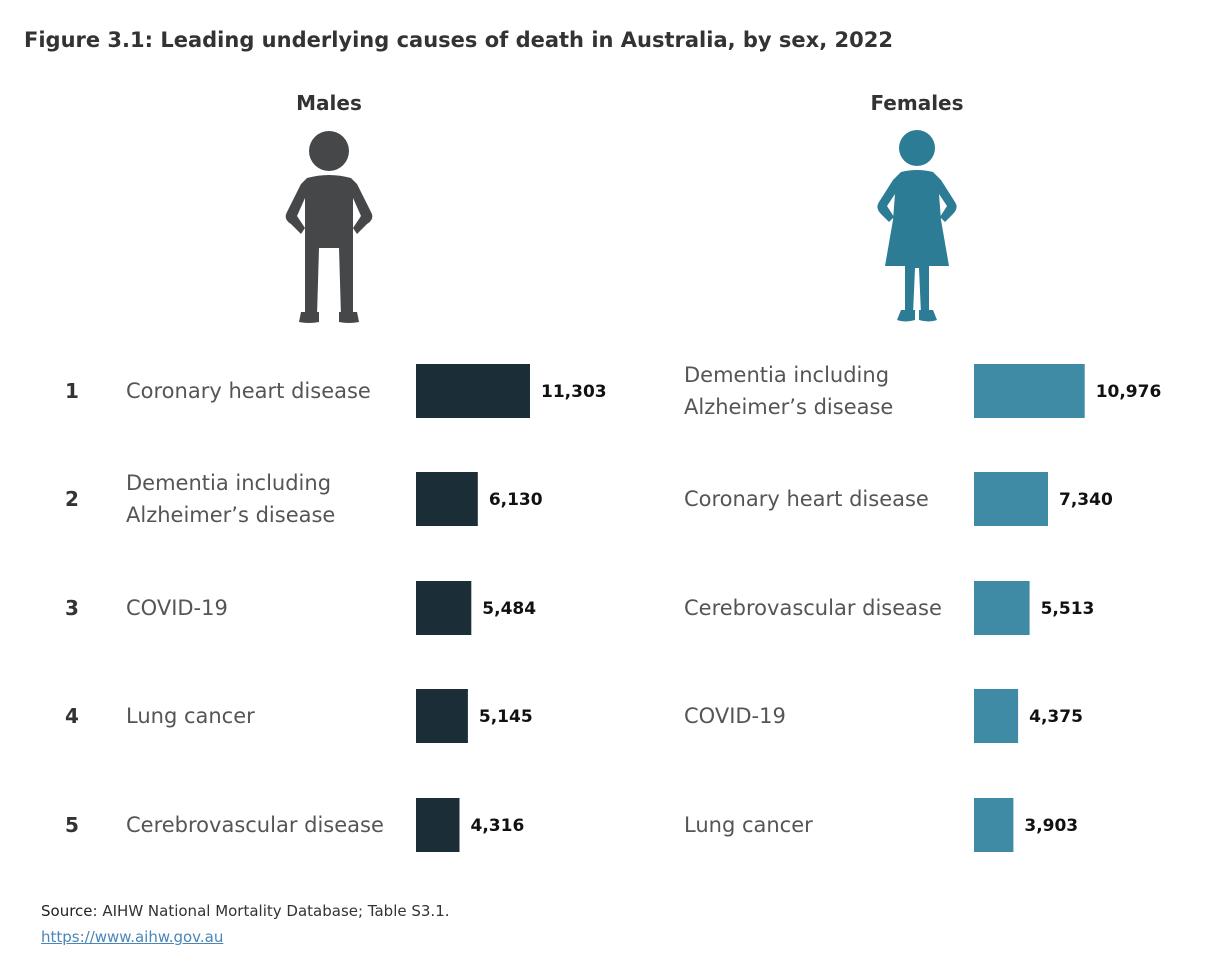 This screenshot has height=969, width=1205. I want to click on female-value-label: 5,513, so click(1068, 609).